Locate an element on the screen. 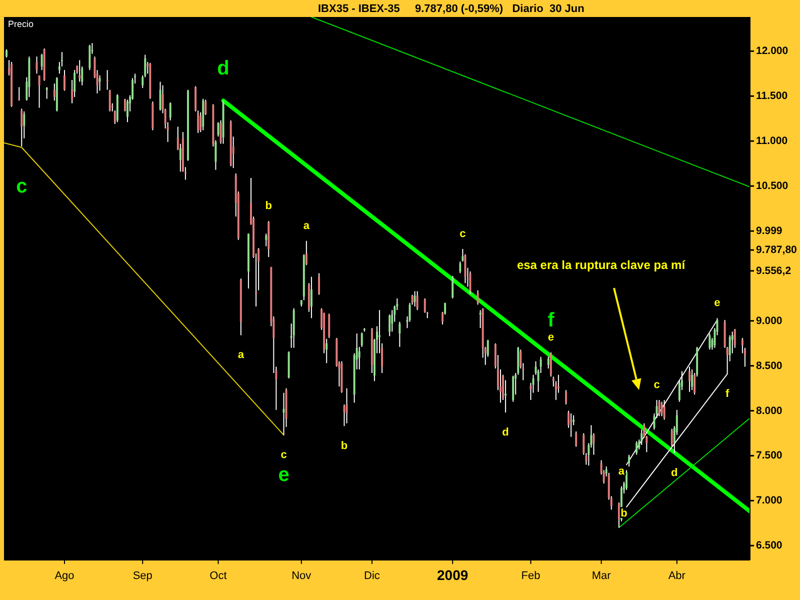 The height and width of the screenshot is (600, 800). y-tick-label: 7.500 is located at coordinates (769, 456).